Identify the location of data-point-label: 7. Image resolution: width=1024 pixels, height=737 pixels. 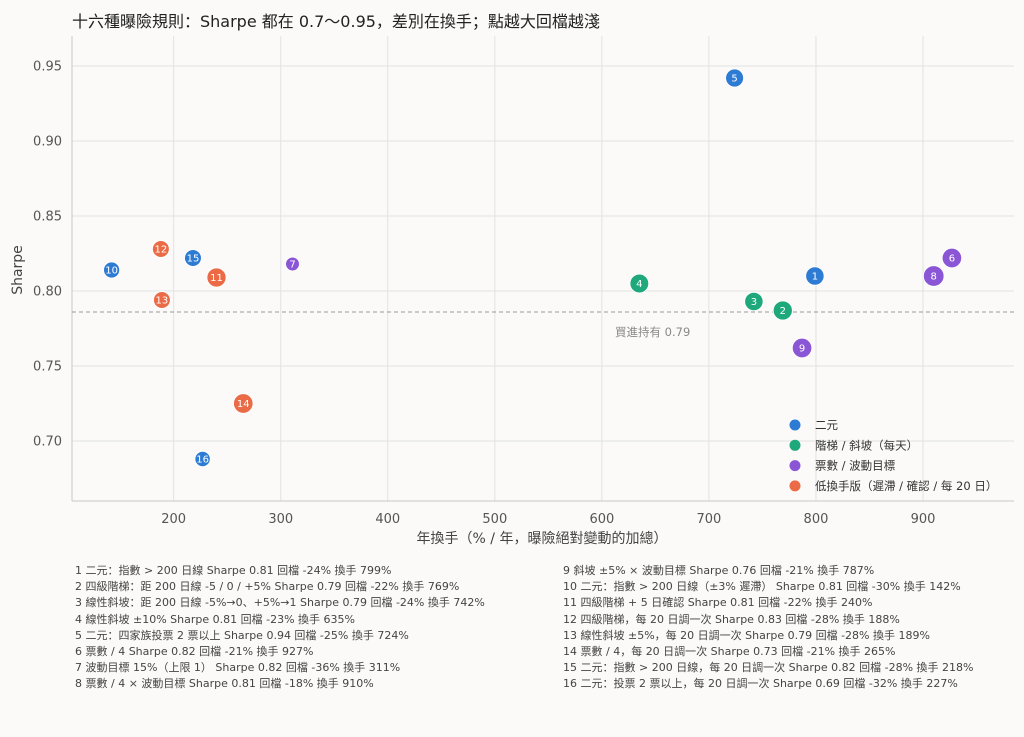
(292, 265).